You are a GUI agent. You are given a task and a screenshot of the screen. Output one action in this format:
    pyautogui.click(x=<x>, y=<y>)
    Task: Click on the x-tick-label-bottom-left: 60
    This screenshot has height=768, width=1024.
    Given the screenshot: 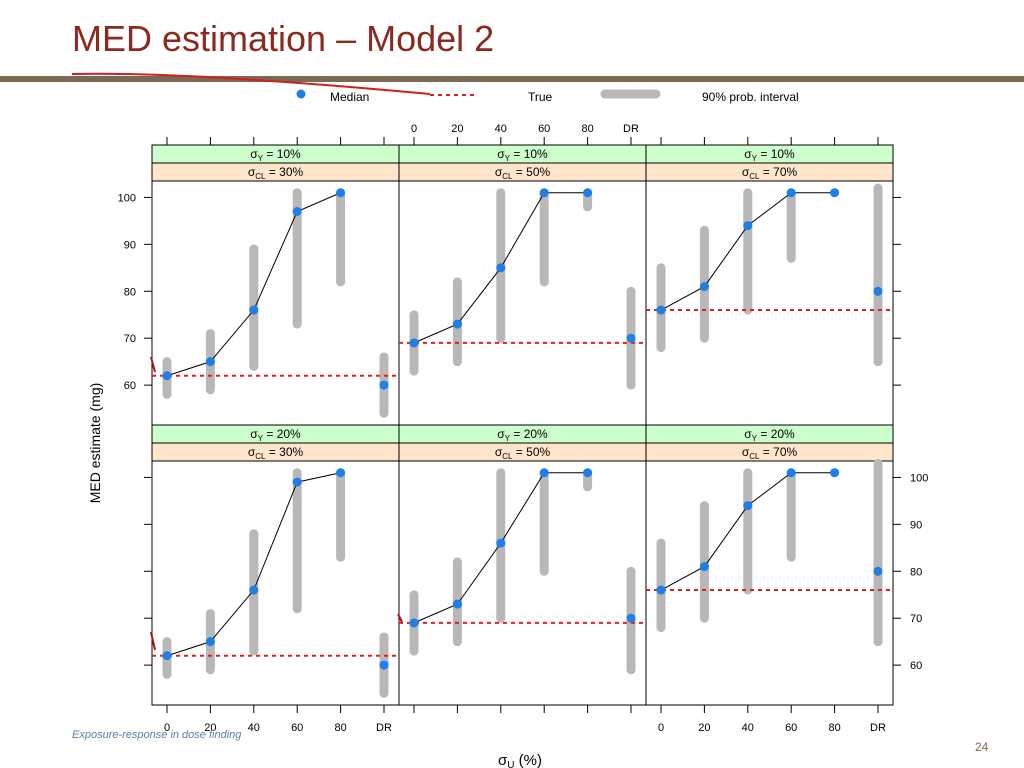 What is the action you would take?
    pyautogui.click(x=297, y=728)
    